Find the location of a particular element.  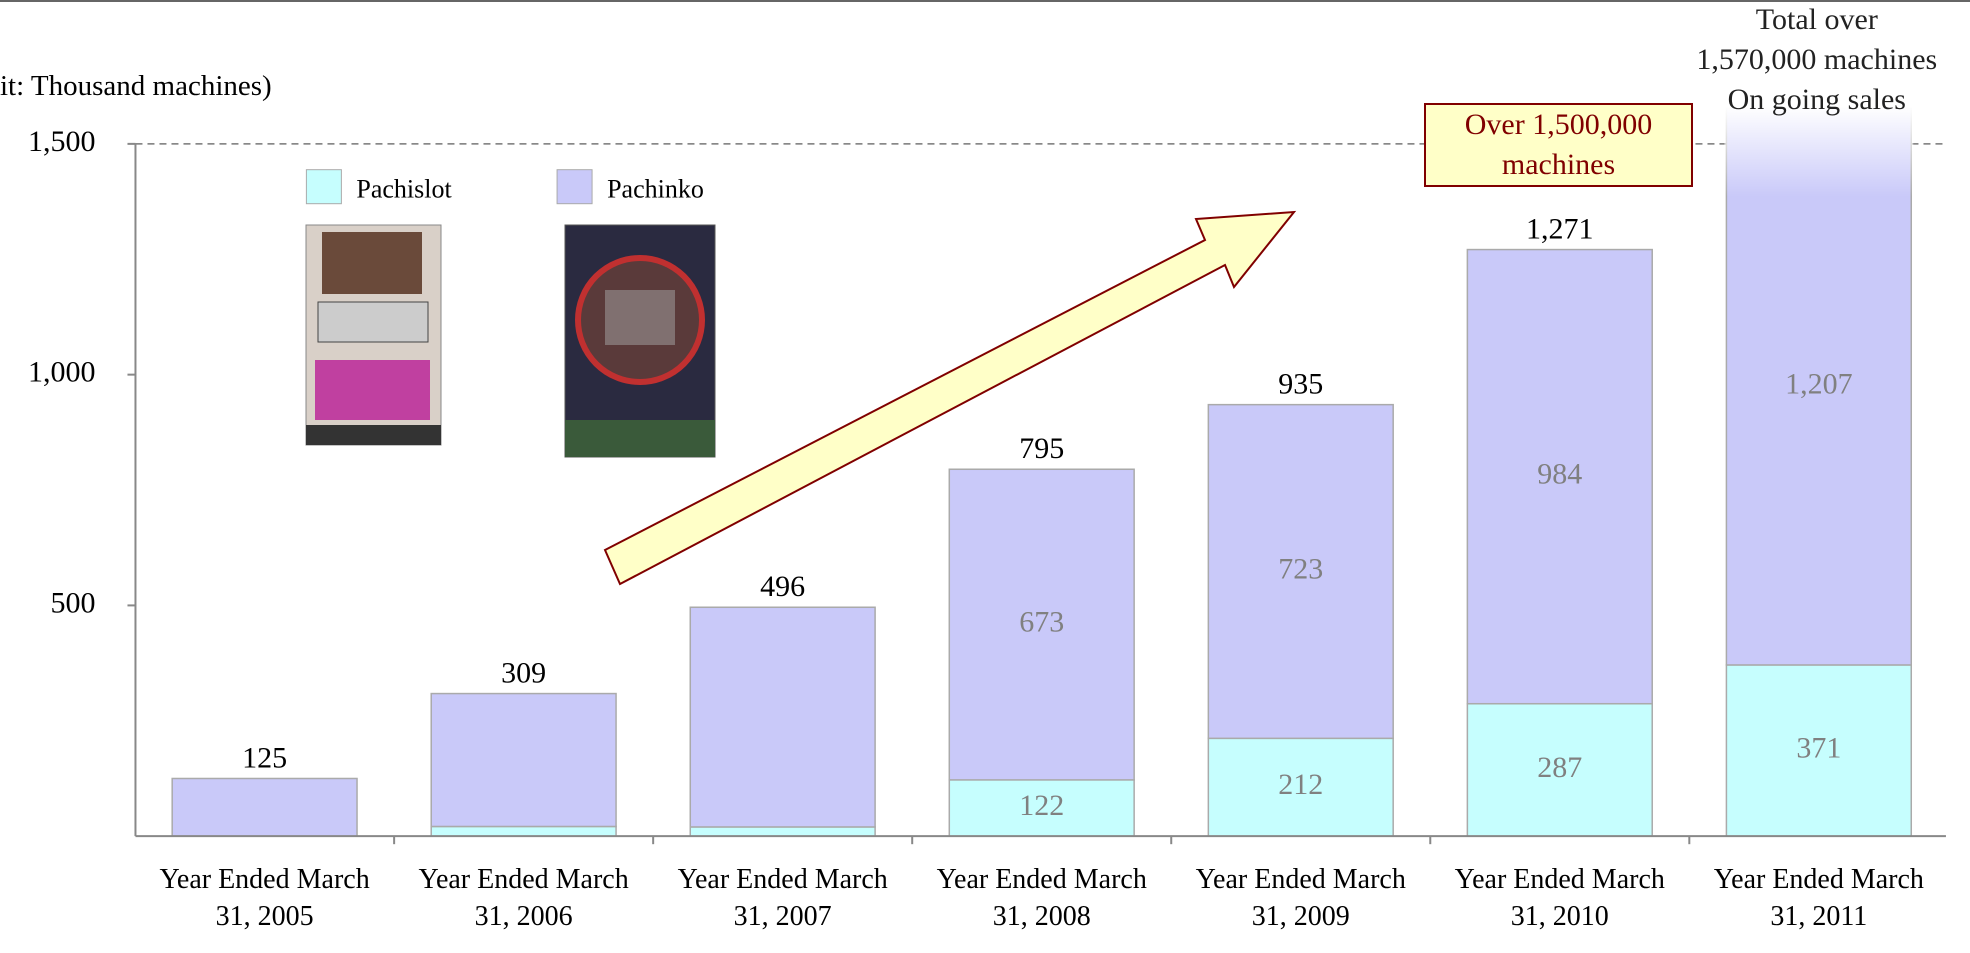

y-tick-label: 1,500 is located at coordinates (62, 141).